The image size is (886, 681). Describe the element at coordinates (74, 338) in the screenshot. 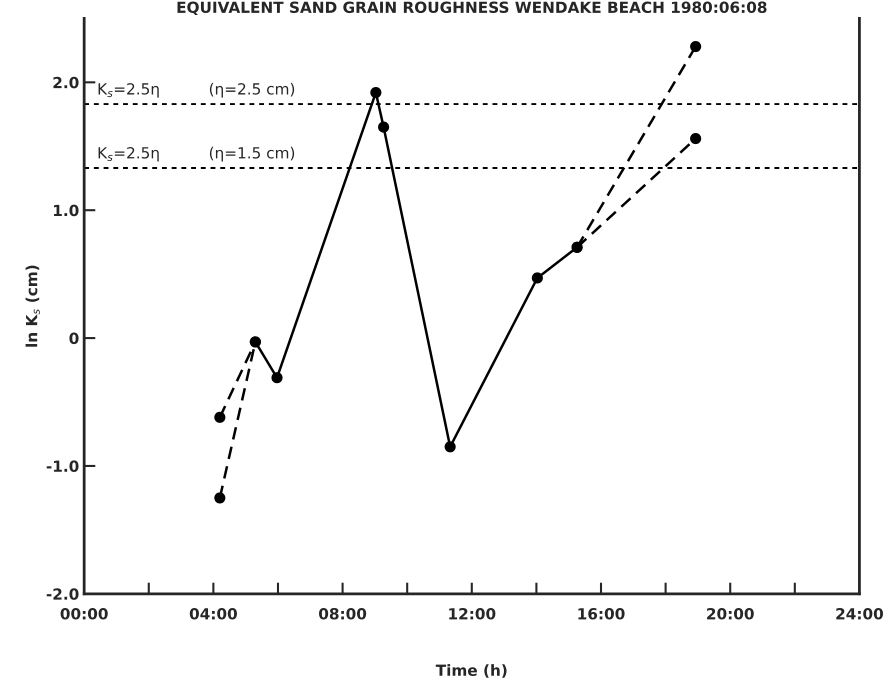

I see `y-tick-label: 0` at that location.